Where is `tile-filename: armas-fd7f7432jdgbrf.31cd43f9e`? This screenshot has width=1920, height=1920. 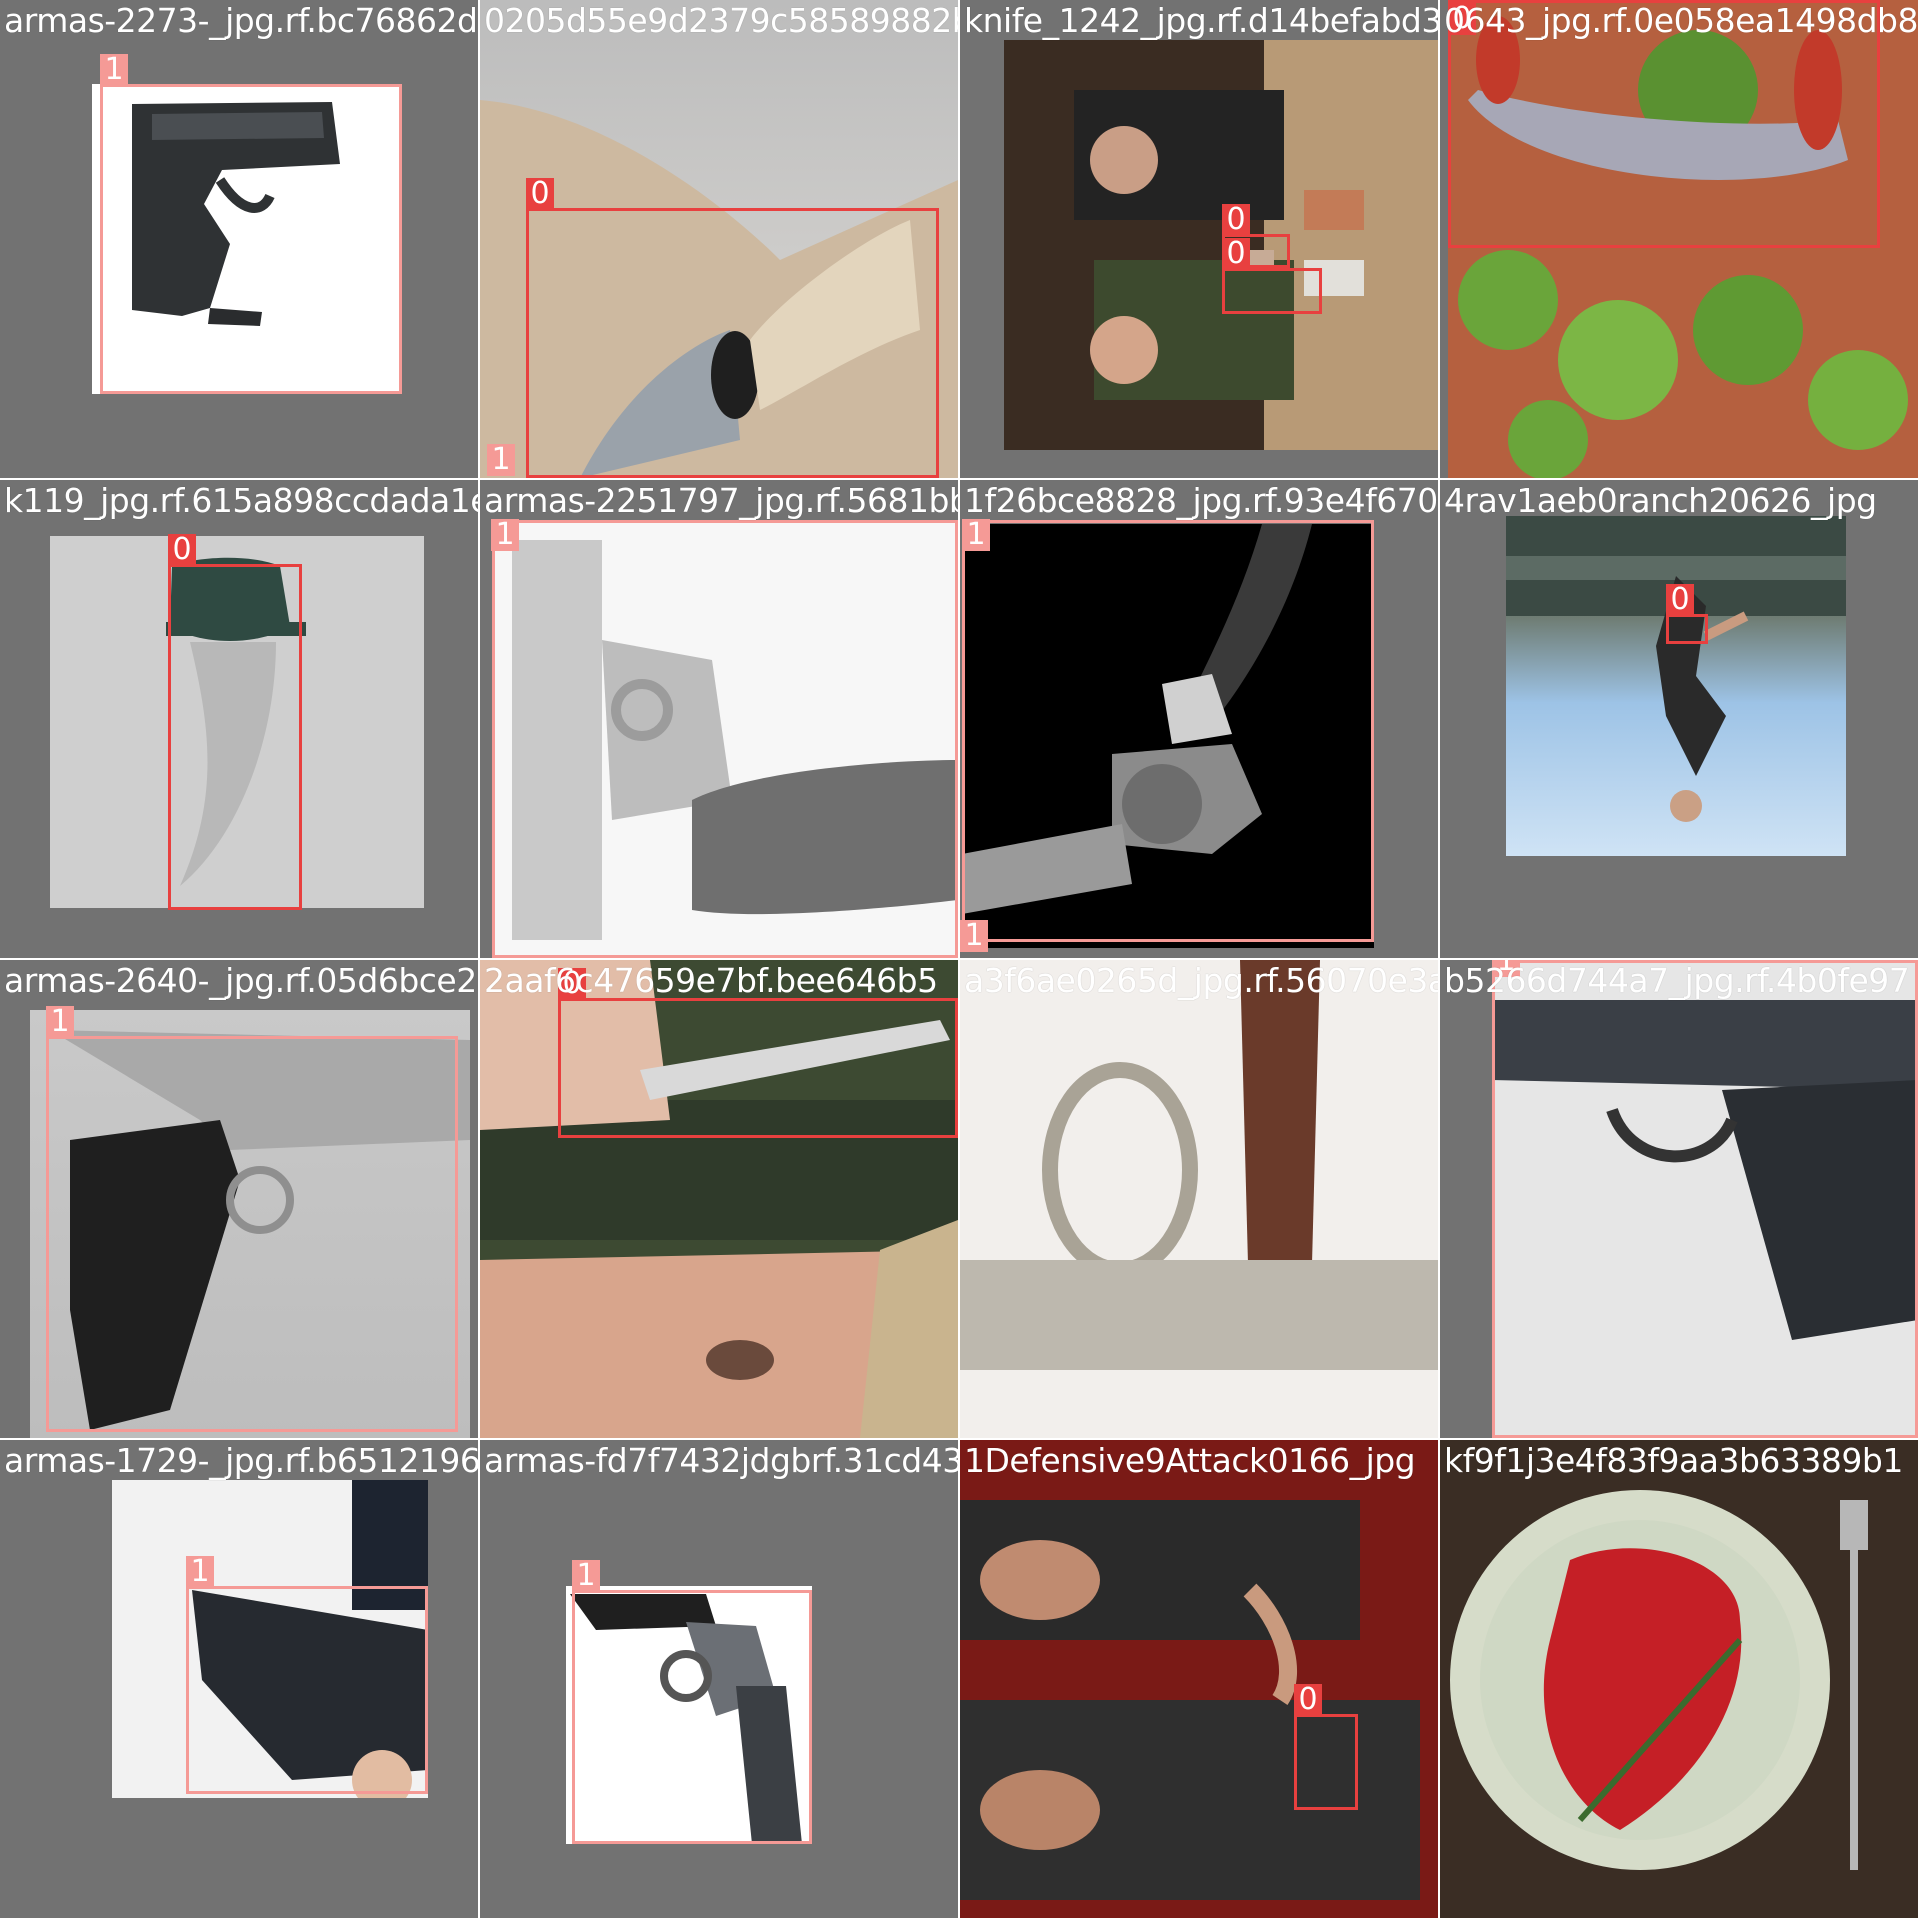
tile-filename: armas-fd7f7432jdgbrf.31cd43f9e is located at coordinates (721, 1460).